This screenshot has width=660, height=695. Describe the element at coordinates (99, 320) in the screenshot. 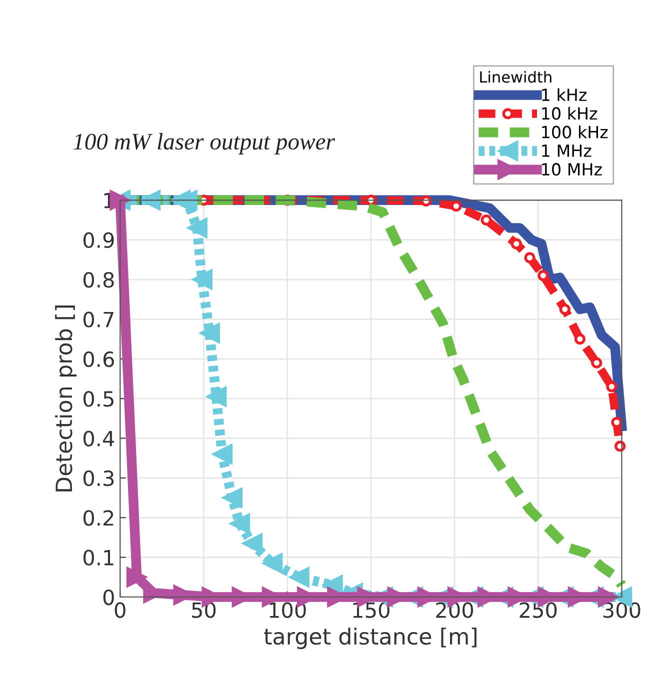

I see `y-tick-label: 0.7` at that location.